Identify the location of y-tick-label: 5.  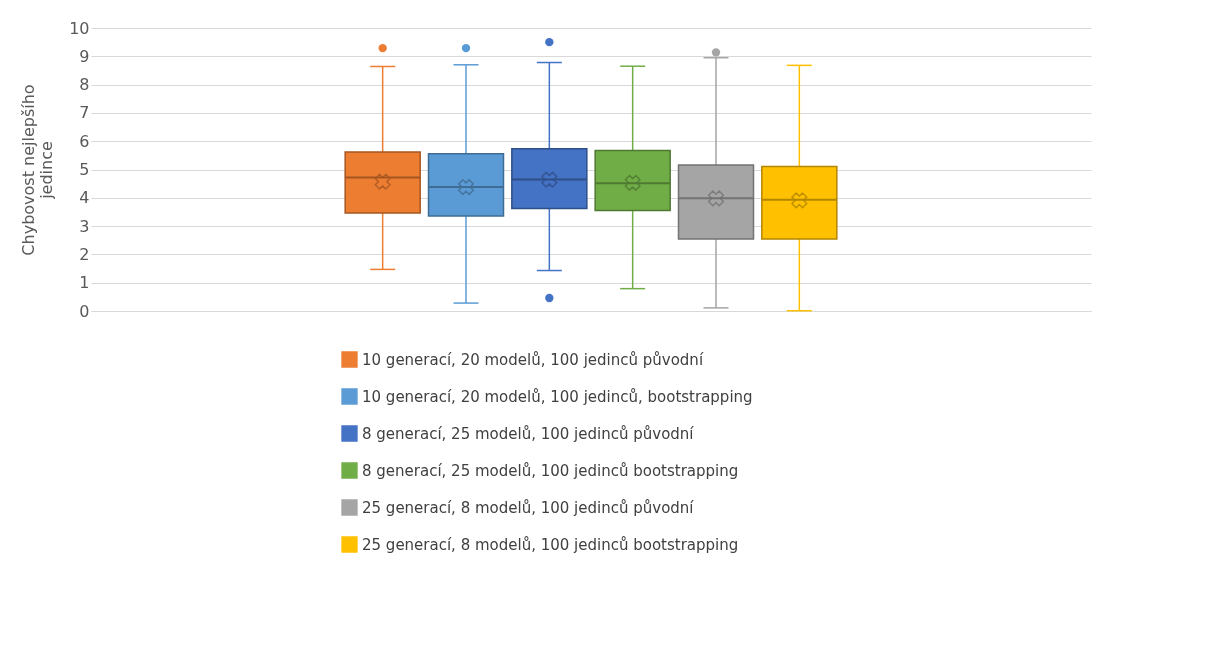
(84, 169).